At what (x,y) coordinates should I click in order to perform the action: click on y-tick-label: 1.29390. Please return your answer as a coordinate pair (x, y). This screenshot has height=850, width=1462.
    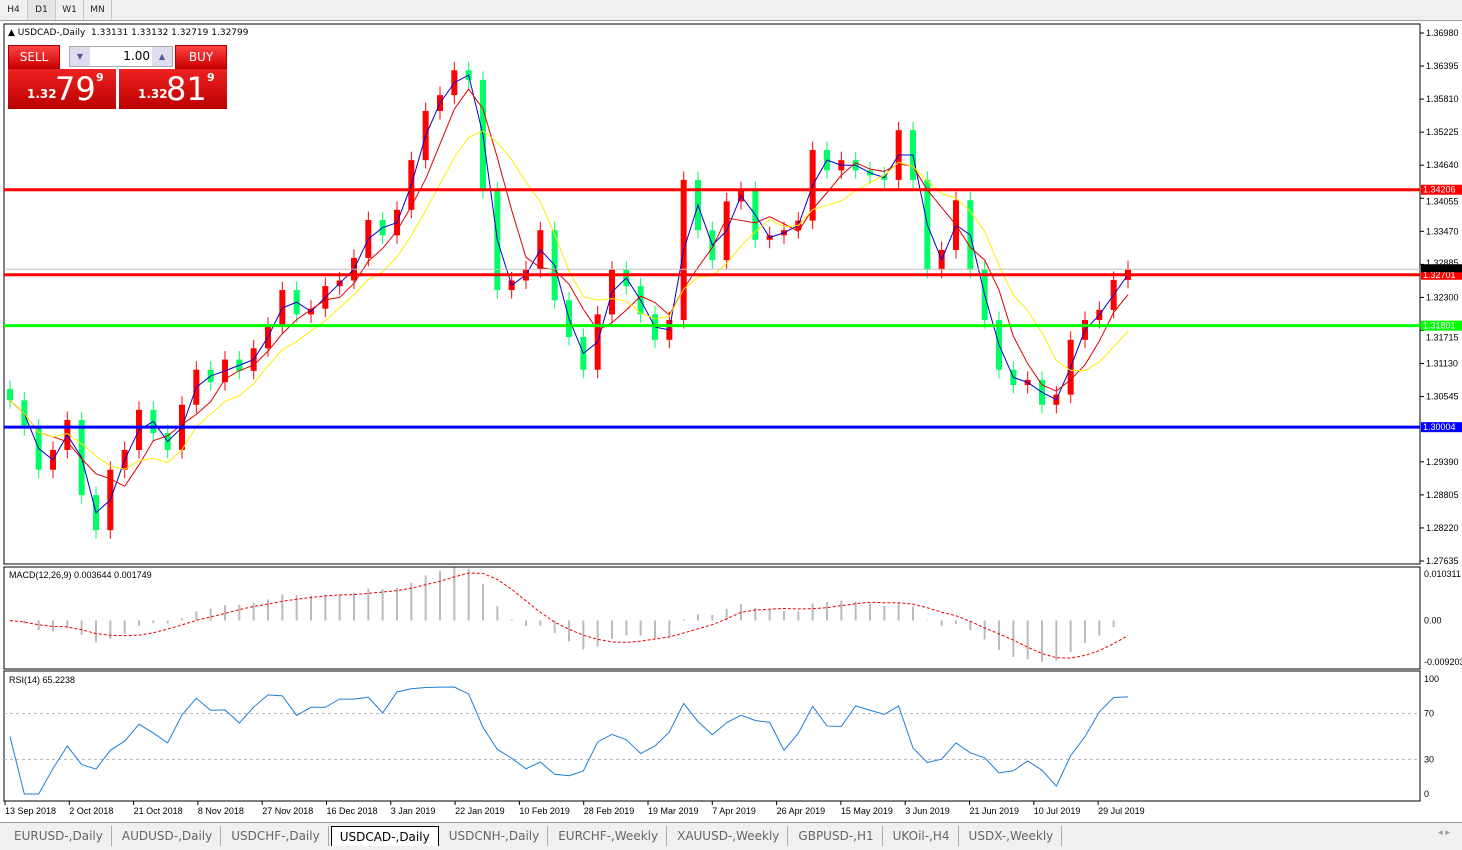
    Looking at the image, I should click on (1442, 462).